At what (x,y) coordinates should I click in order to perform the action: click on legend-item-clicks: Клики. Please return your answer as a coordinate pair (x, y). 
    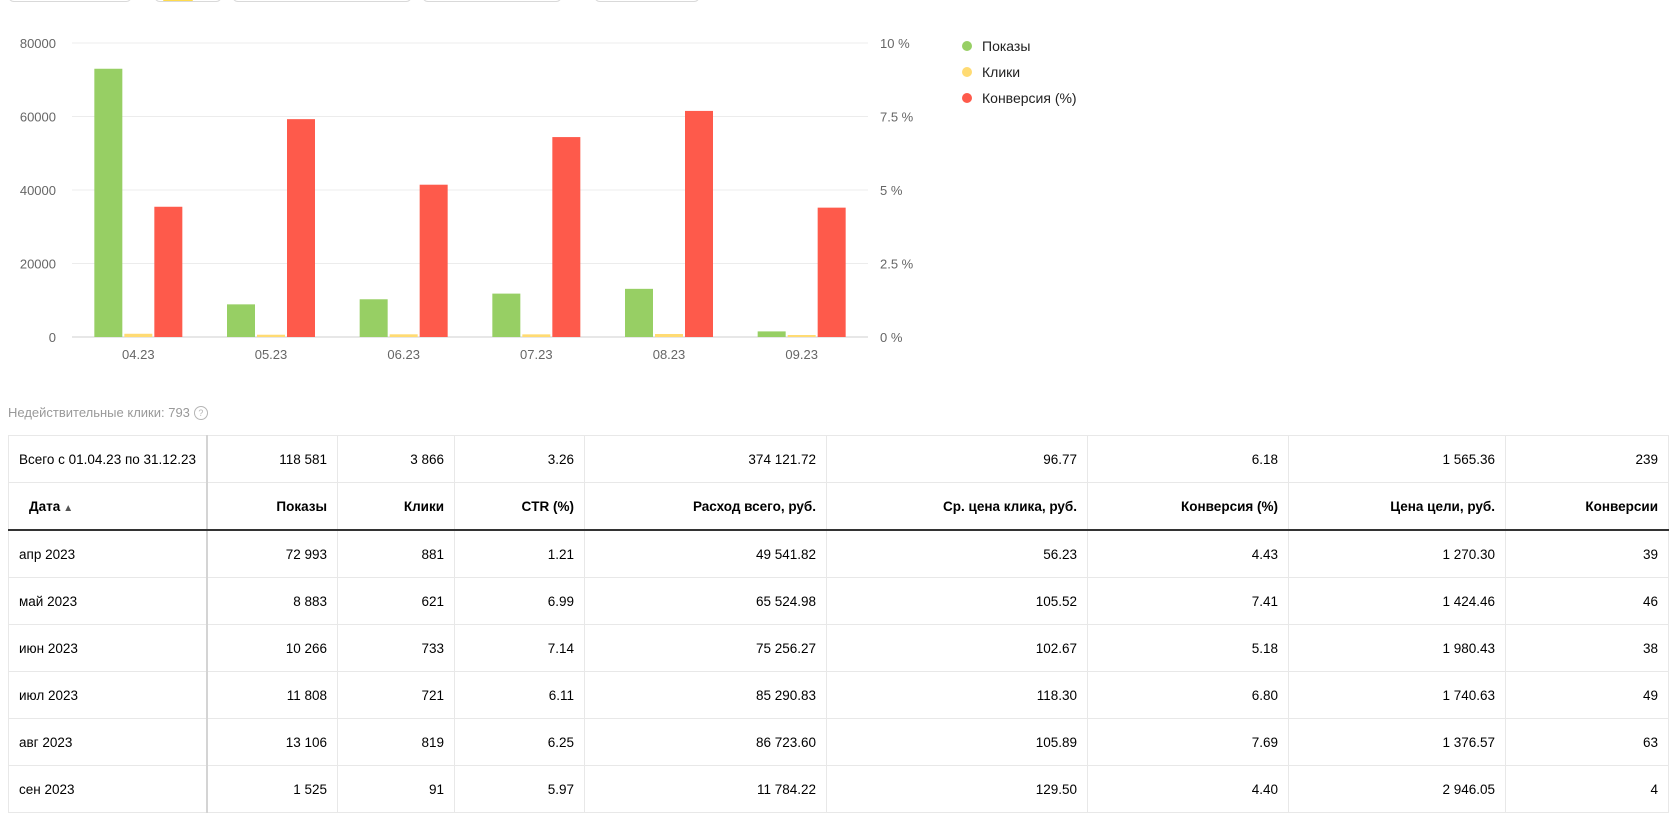
    Looking at the image, I should click on (1019, 75).